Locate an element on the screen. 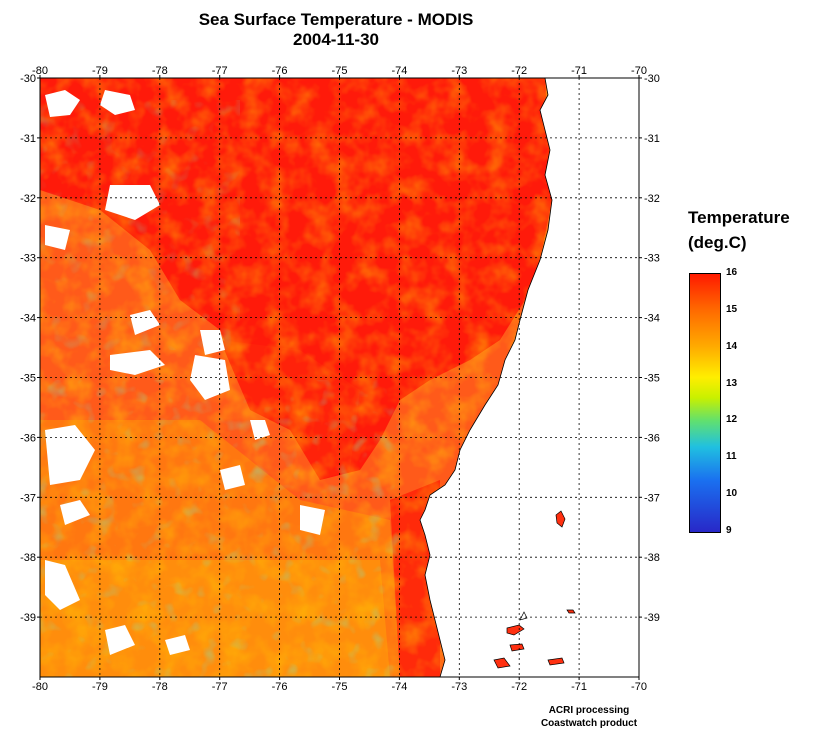 This screenshot has height=738, width=822. legend-title: Temperature is located at coordinates (739, 217).